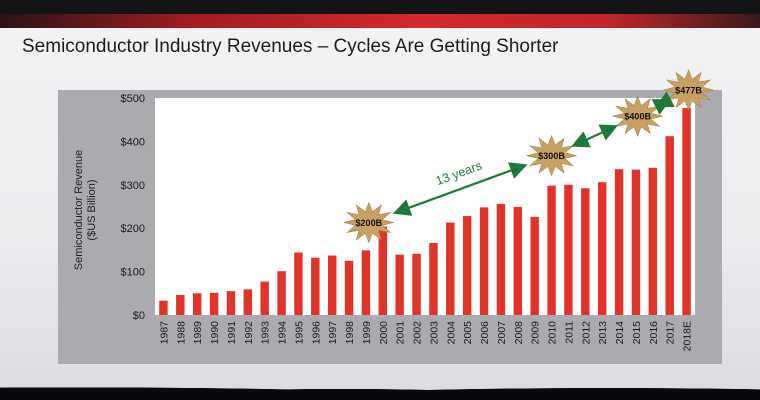 Image resolution: width=760 pixels, height=400 pixels. Describe the element at coordinates (416, 284) in the screenshot. I see `bar-2002` at that location.